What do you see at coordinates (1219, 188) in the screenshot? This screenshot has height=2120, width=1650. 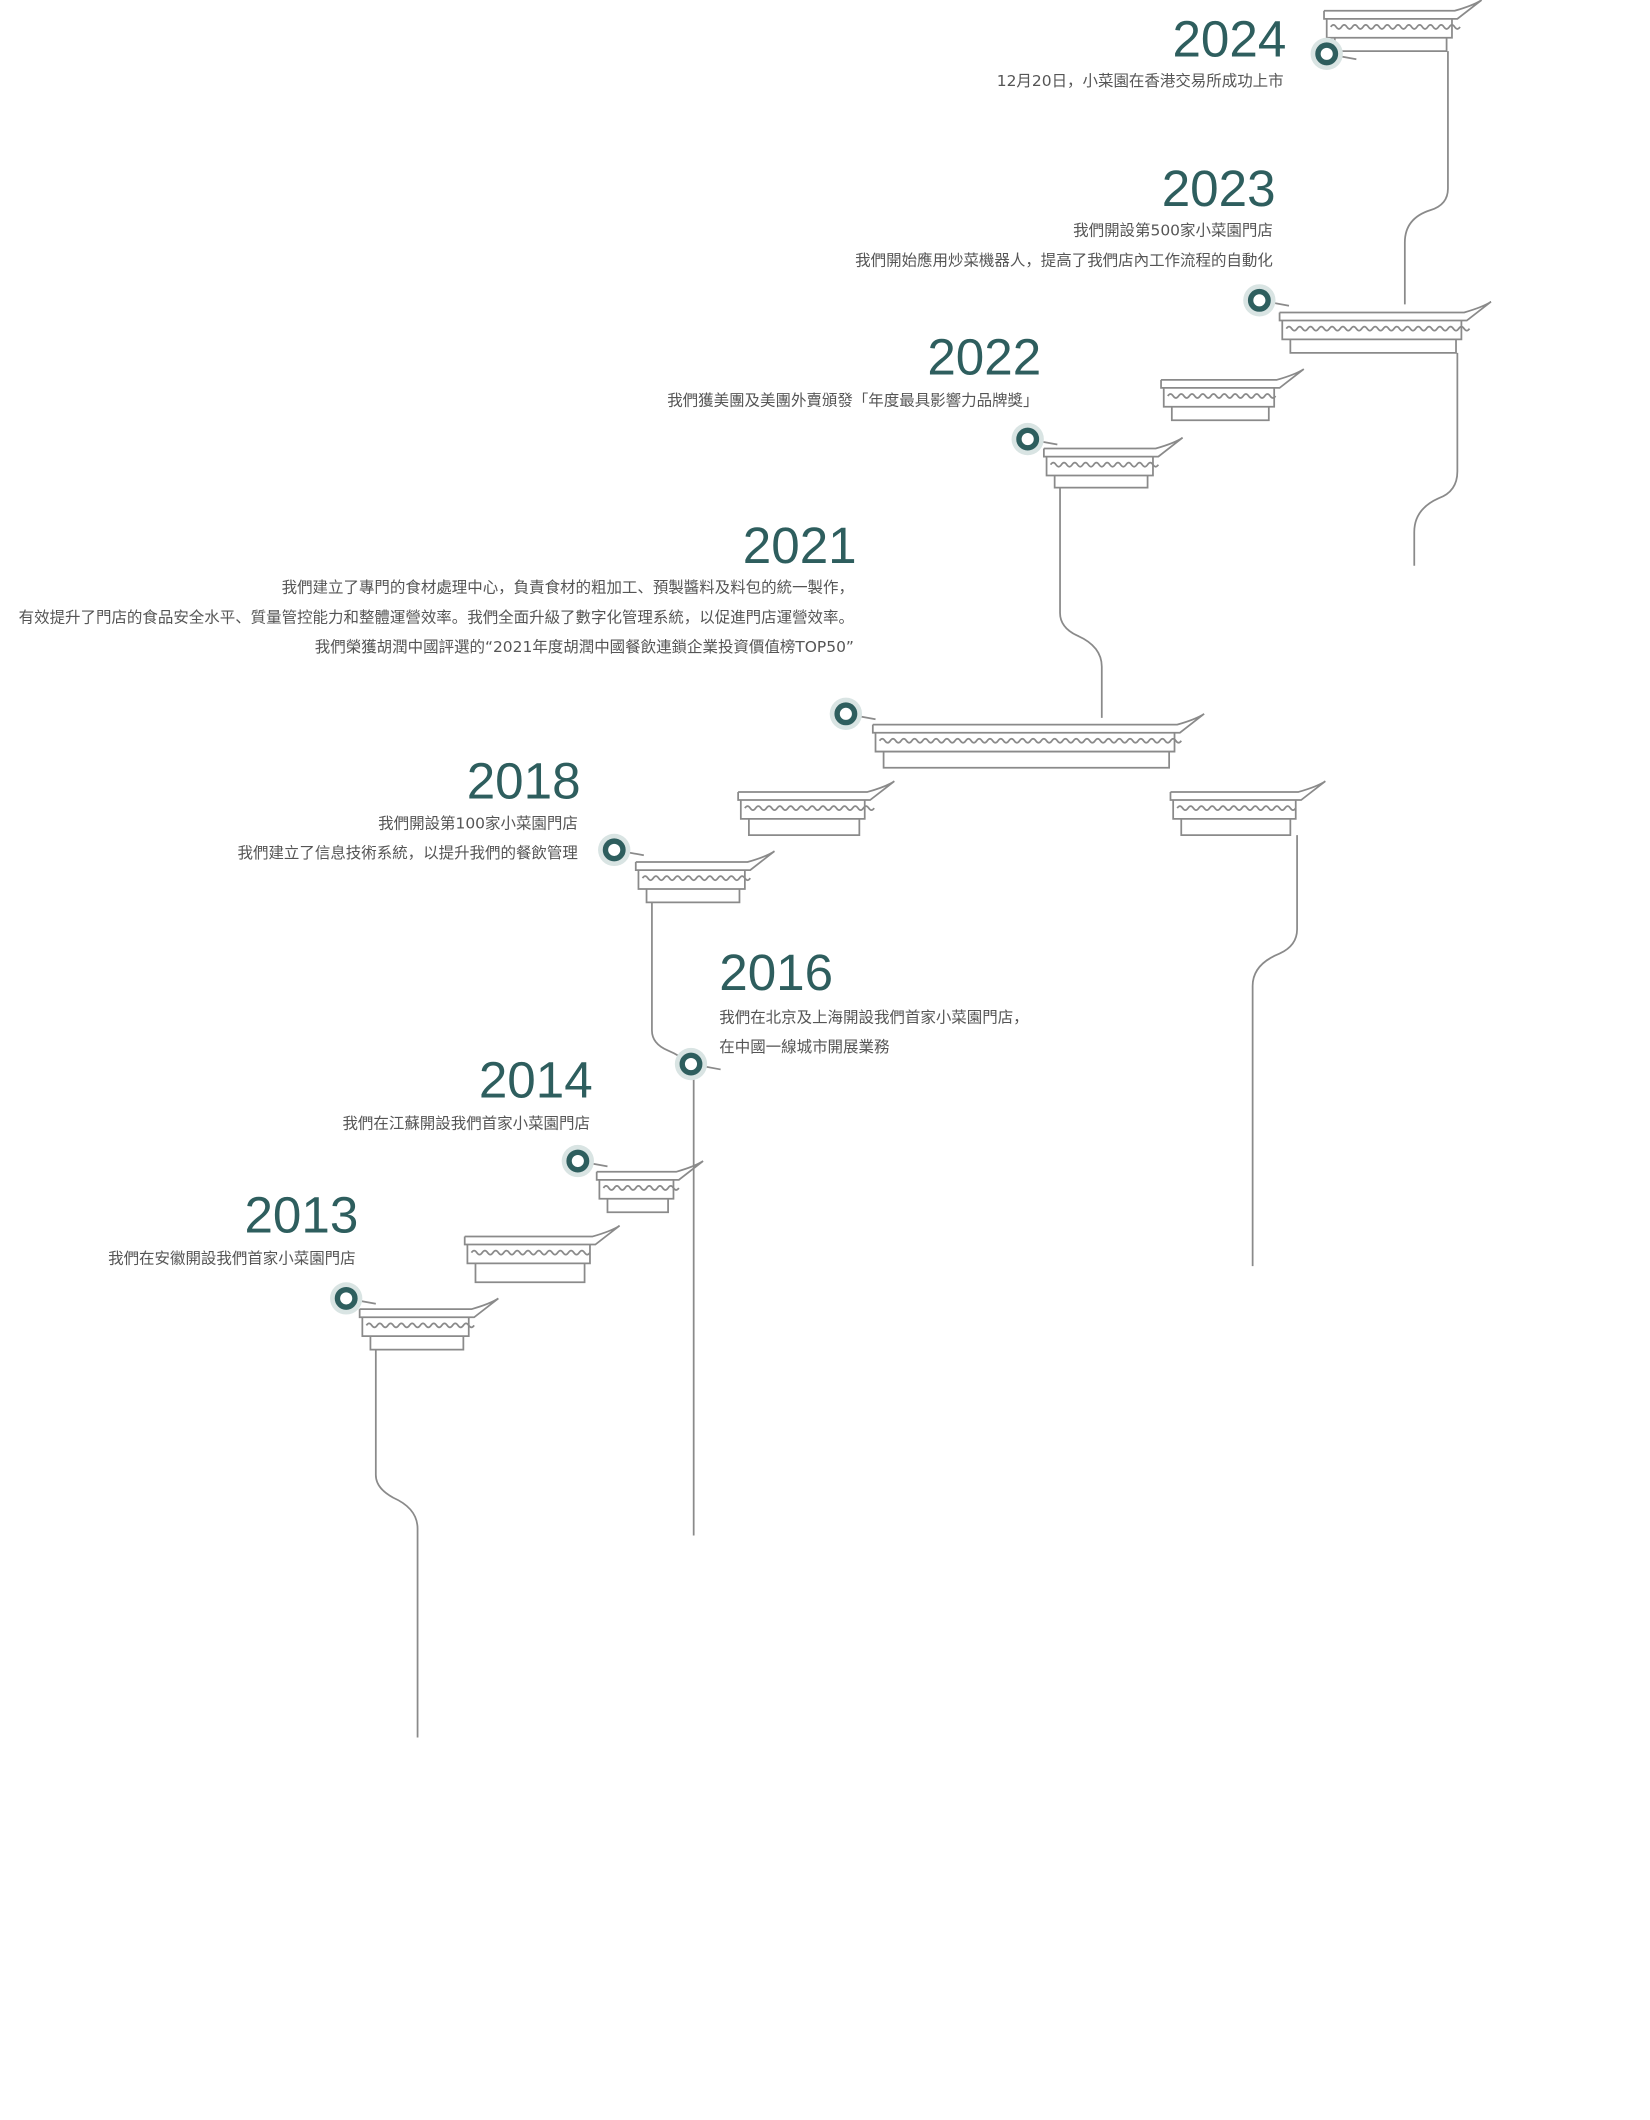 I see `year: 2023` at bounding box center [1219, 188].